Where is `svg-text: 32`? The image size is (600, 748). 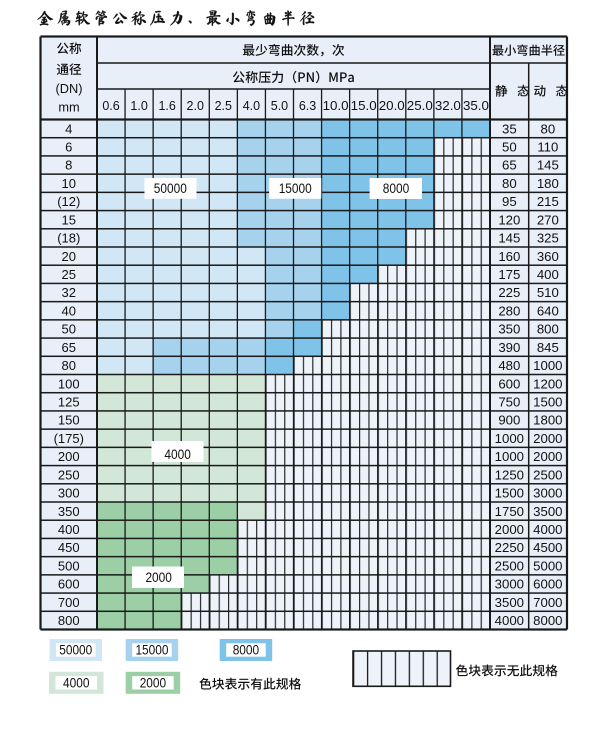
svg-text: 32 is located at coordinates (69, 292).